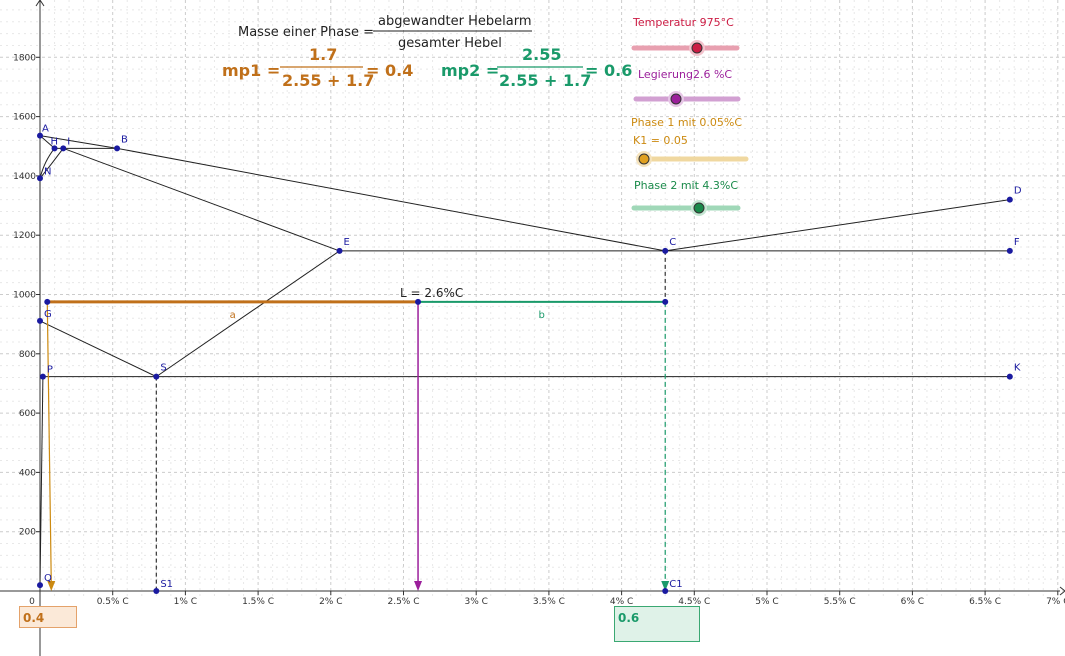 This screenshot has width=1065, height=656. What do you see at coordinates (24, 236) in the screenshot?
I see `y-tick-label: 1200` at bounding box center [24, 236].